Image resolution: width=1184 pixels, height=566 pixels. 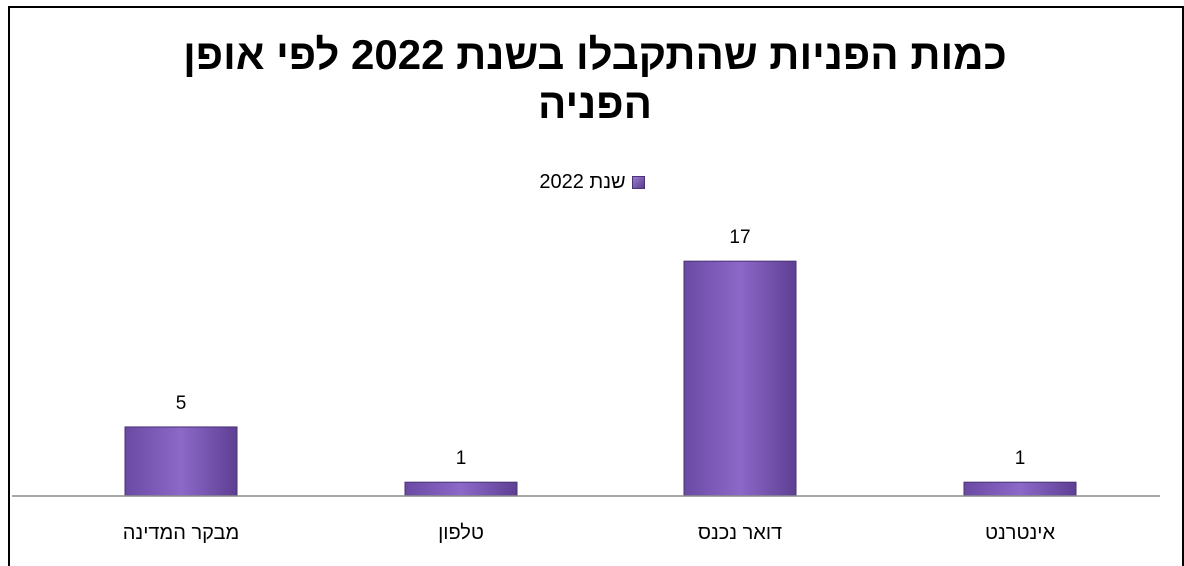 What do you see at coordinates (739, 237) in the screenshot?
I see `data-label-2: 17` at bounding box center [739, 237].